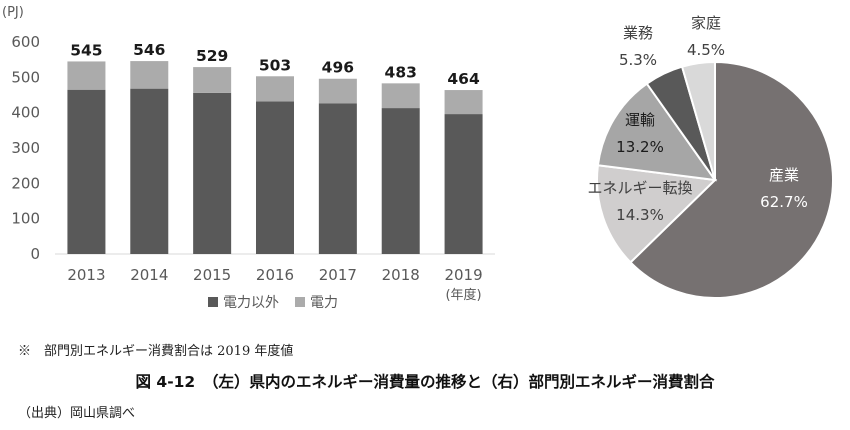 The height and width of the screenshot is (430, 850). What do you see at coordinates (338, 275) in the screenshot?
I see `x-tick-label: 2017` at bounding box center [338, 275].